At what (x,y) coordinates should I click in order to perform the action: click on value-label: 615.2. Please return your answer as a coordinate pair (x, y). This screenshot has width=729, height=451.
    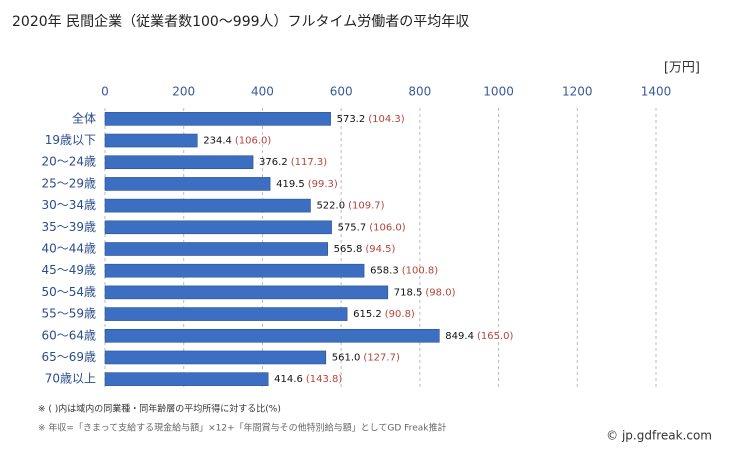
    Looking at the image, I should click on (367, 314).